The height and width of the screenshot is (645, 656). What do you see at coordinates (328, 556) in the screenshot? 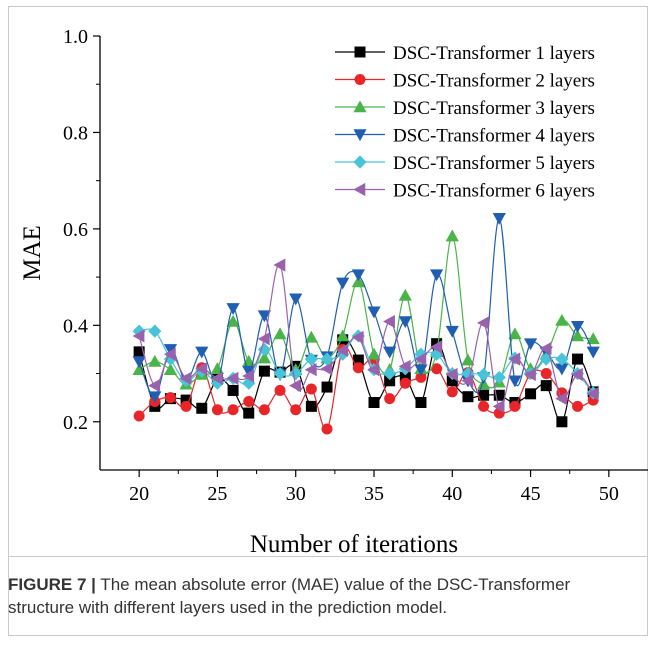
I see `caption-divider` at bounding box center [328, 556].